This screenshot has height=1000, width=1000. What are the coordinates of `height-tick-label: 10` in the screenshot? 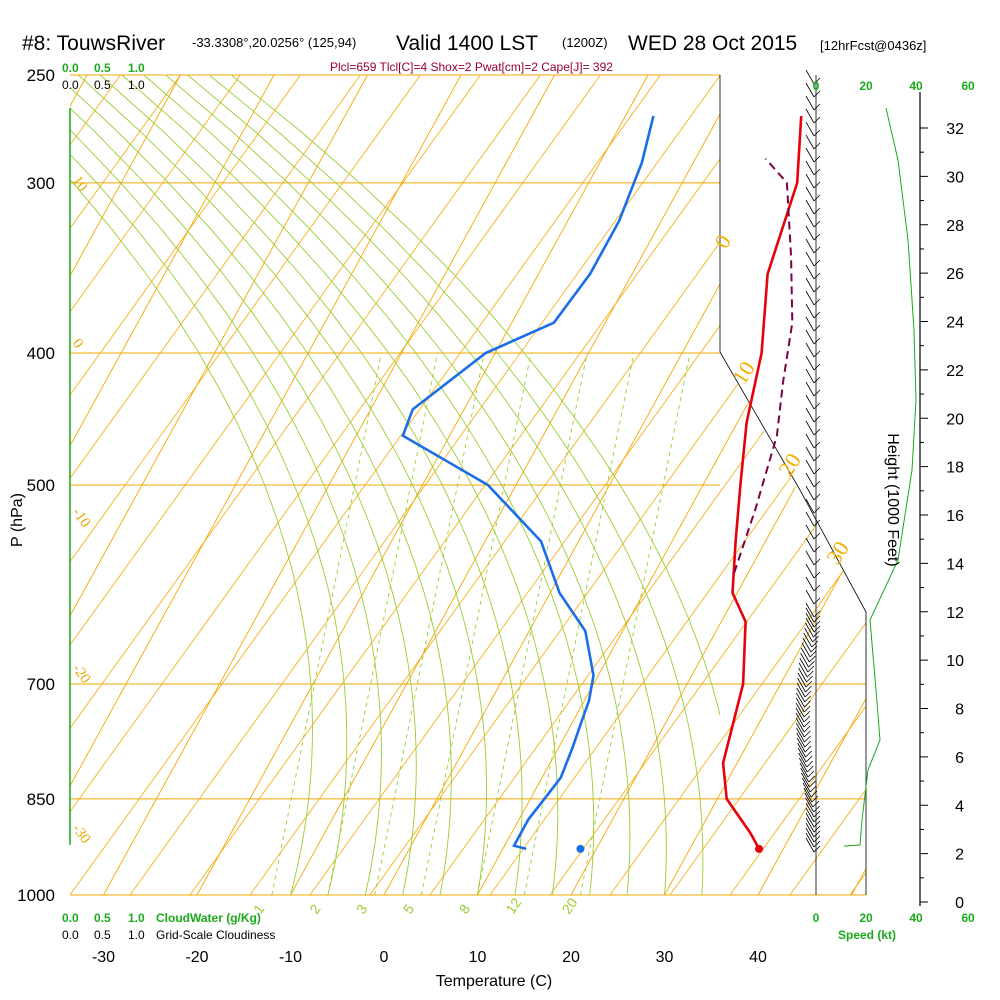 It's located at (955, 661).